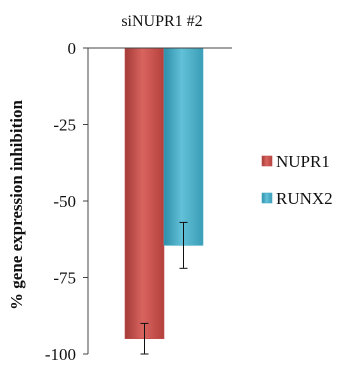  I want to click on bar-nupr1, so click(144, 193).